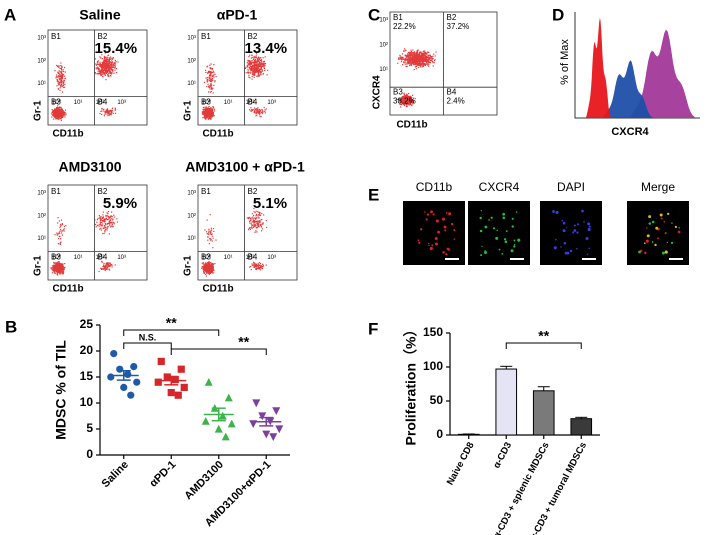 The image size is (708, 535). I want to click on x-tick-label: 10², so click(100, 258).